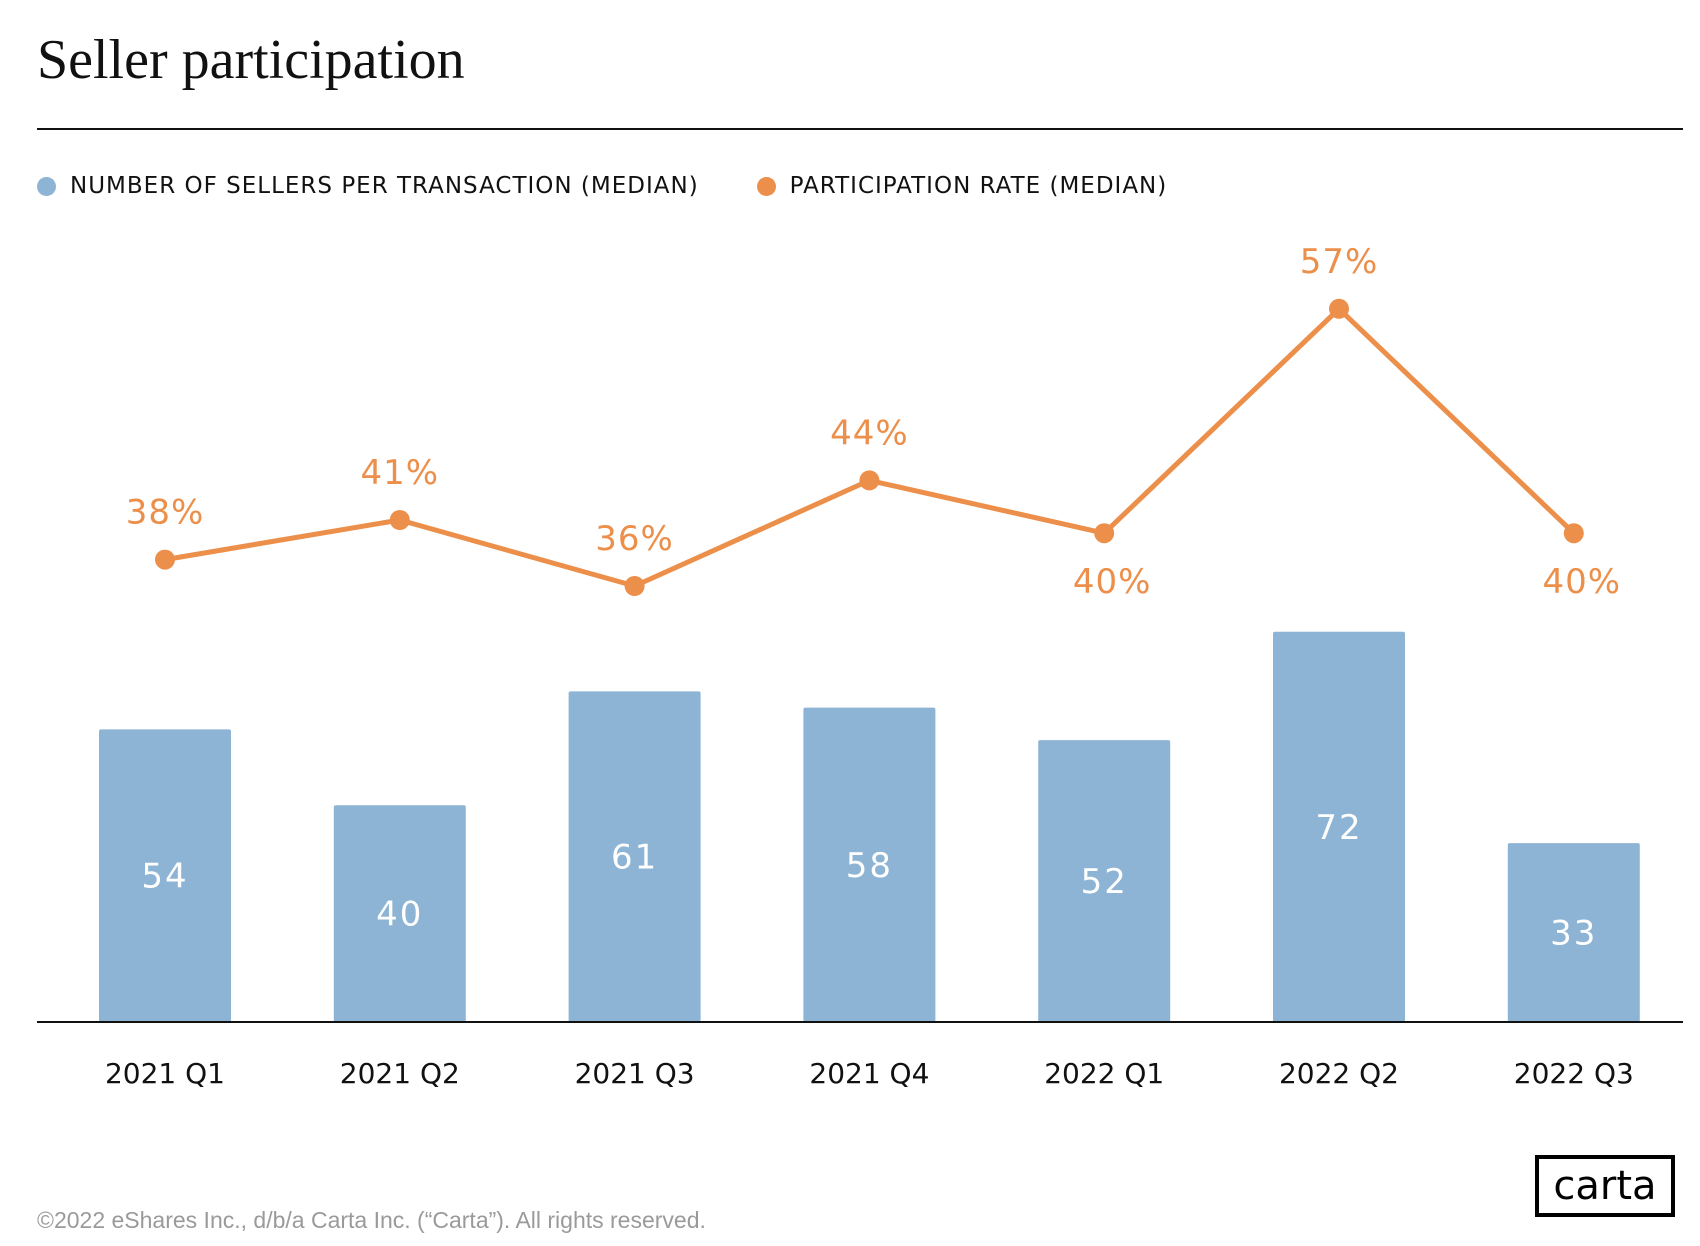 This screenshot has height=1246, width=1700. Describe the element at coordinates (869, 1073) in the screenshot. I see `x-tick-label: 2021 Q4` at that location.